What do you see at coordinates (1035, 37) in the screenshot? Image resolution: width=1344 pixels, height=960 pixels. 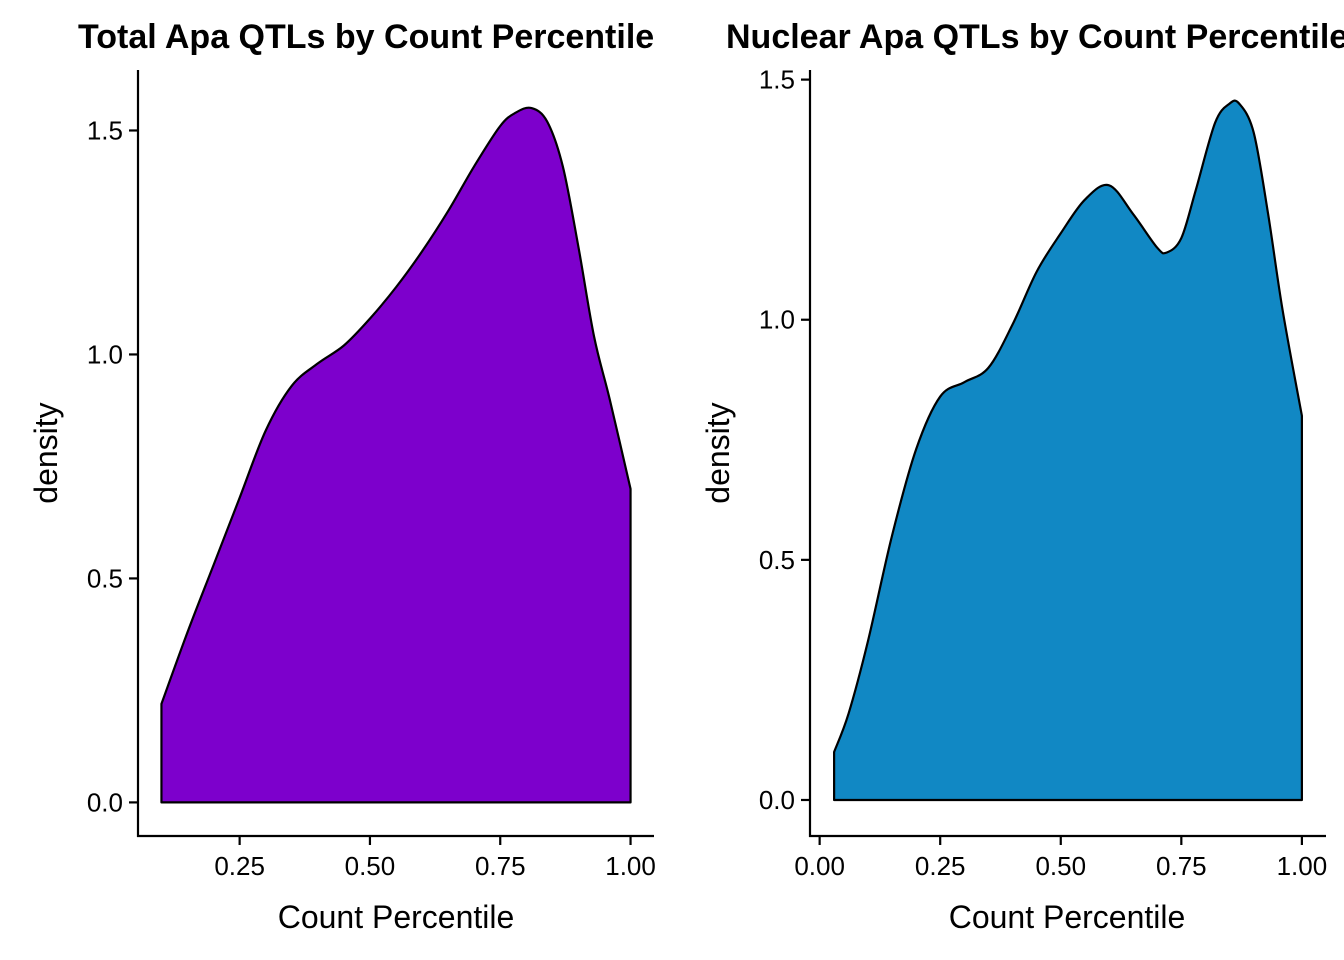 I see `chart-title: Nuclear Apa QTLs by Count Percentile` at bounding box center [1035, 37].